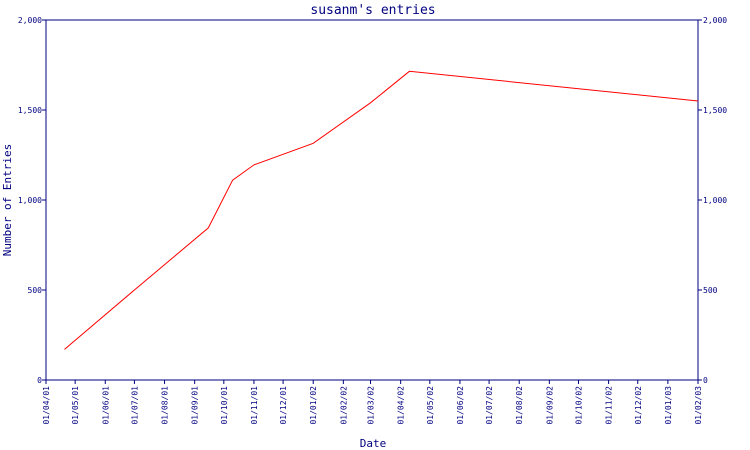  Describe the element at coordinates (30, 110) in the screenshot. I see `y-tick-label-left: 1,500` at that location.